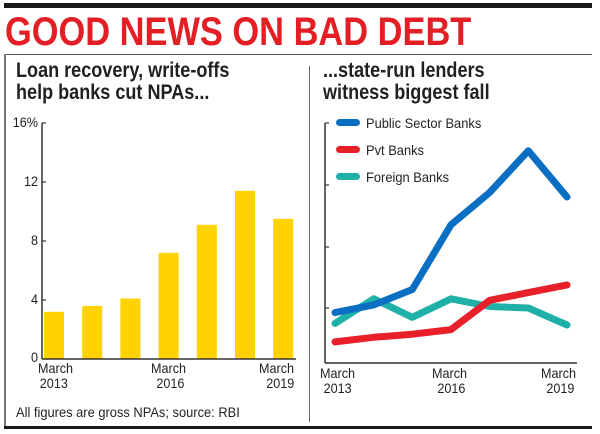 This screenshot has height=434, width=600. What do you see at coordinates (238, 32) in the screenshot?
I see `headline: GOOD NEWS ON BAD DEBT` at bounding box center [238, 32].